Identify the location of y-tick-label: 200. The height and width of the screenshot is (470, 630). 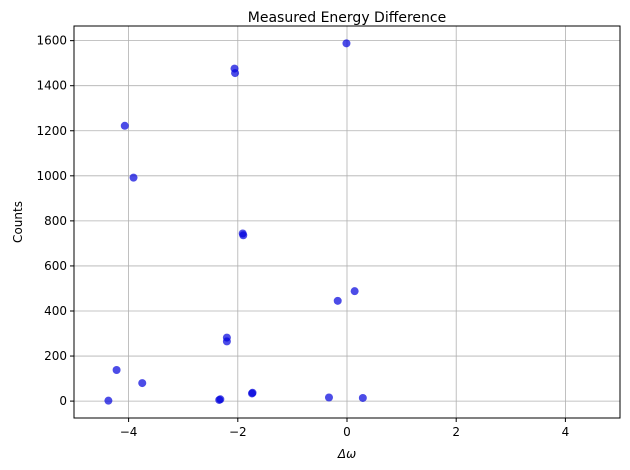
(55, 356).